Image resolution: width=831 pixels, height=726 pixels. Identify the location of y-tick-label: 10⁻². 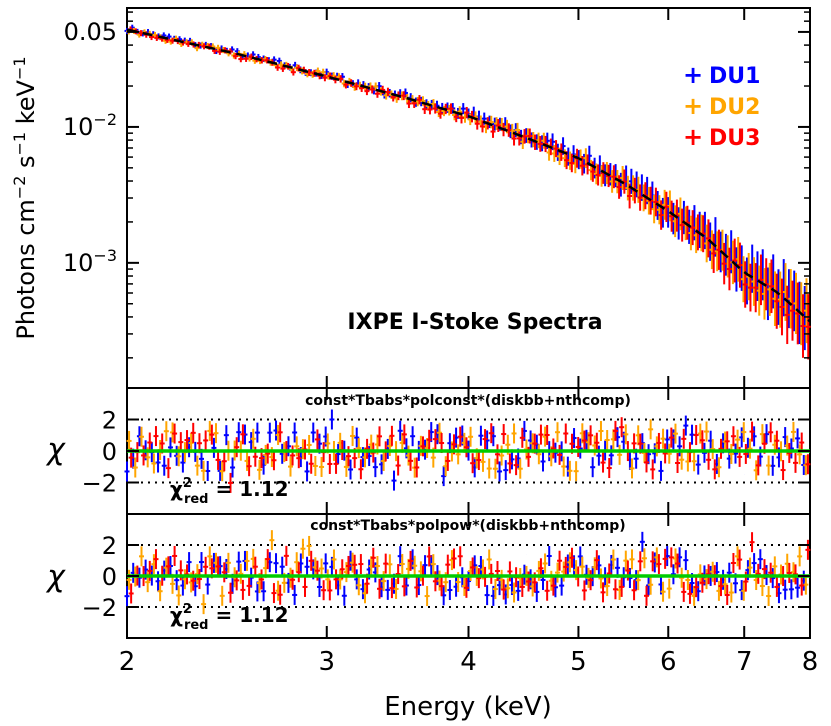
(90, 125).